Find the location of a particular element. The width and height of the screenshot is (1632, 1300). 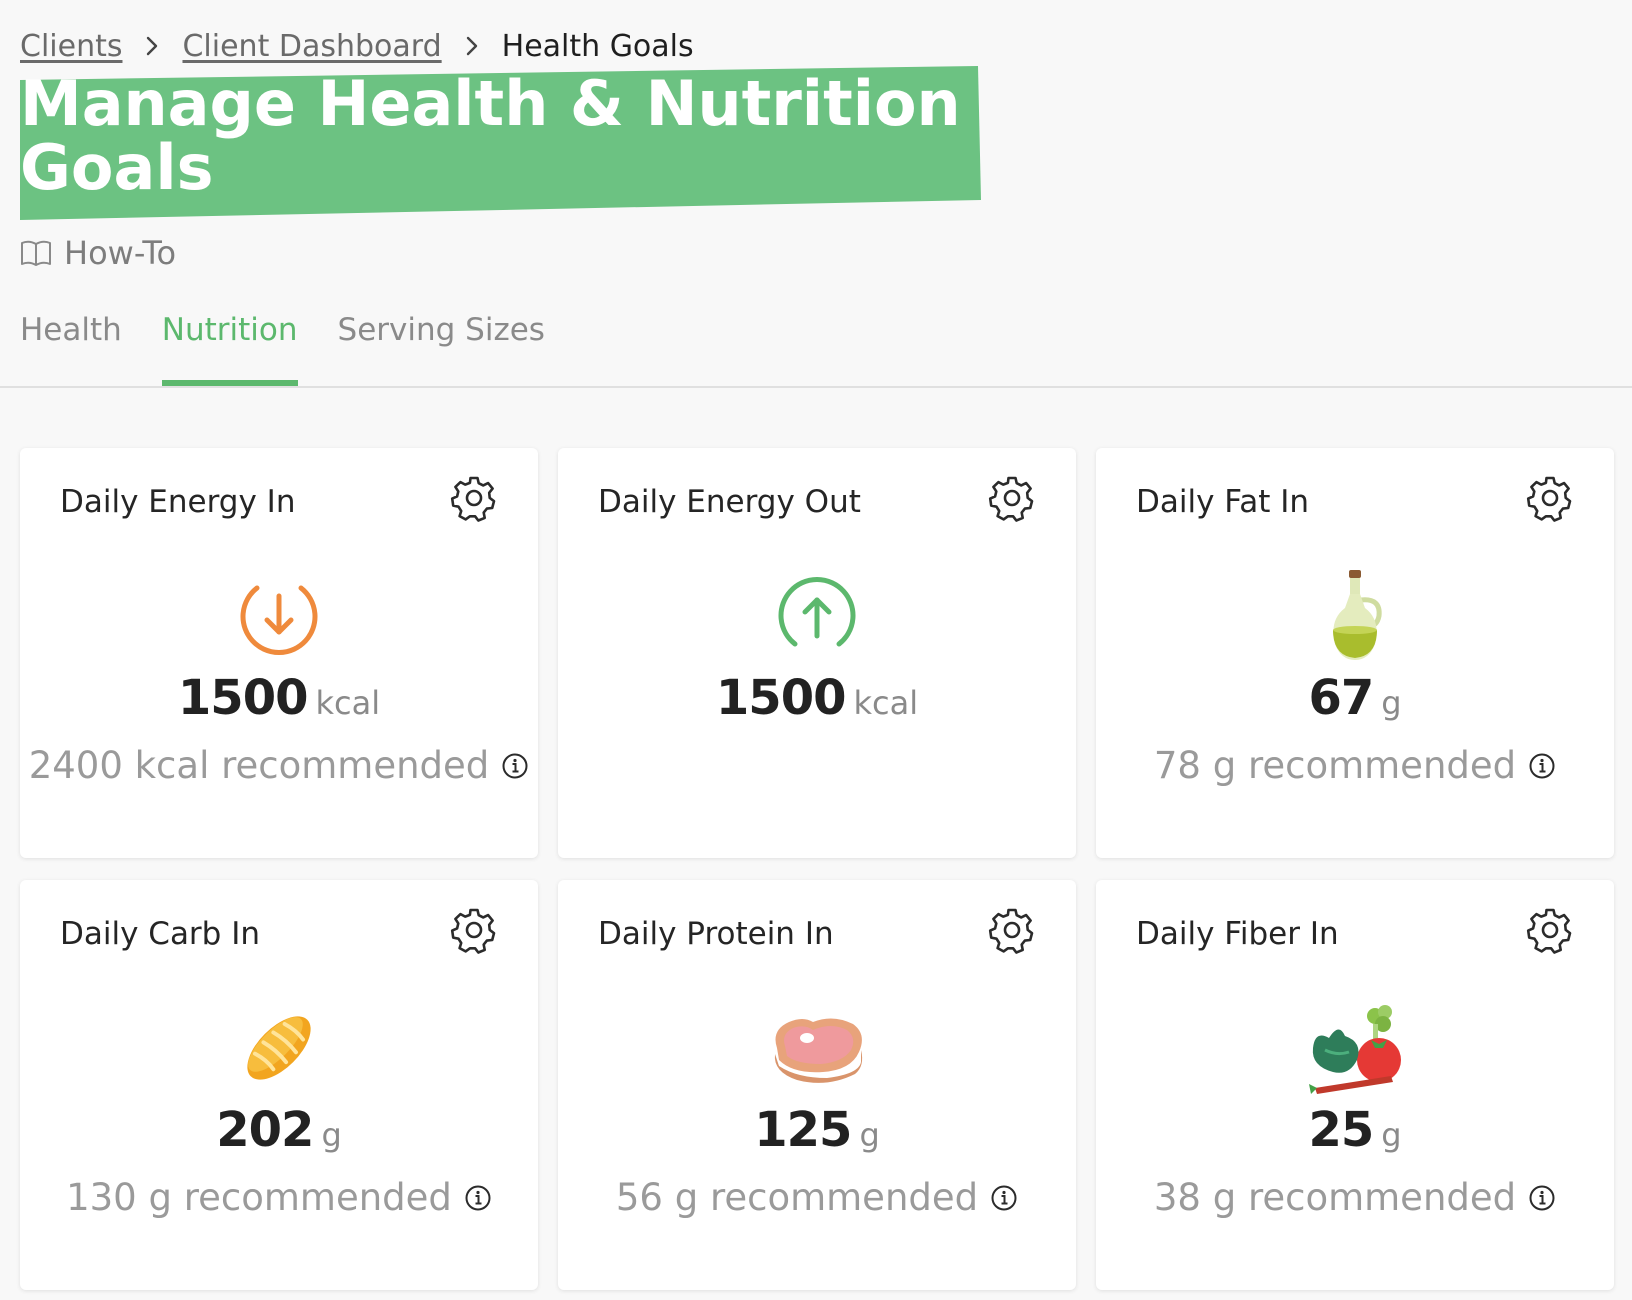

value-row: 202 g is located at coordinates (279, 1130).